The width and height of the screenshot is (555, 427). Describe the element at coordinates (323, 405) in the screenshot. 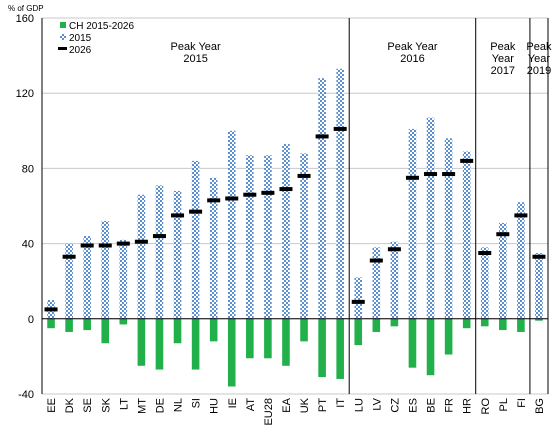

I see `x-tick-label: PT` at that location.